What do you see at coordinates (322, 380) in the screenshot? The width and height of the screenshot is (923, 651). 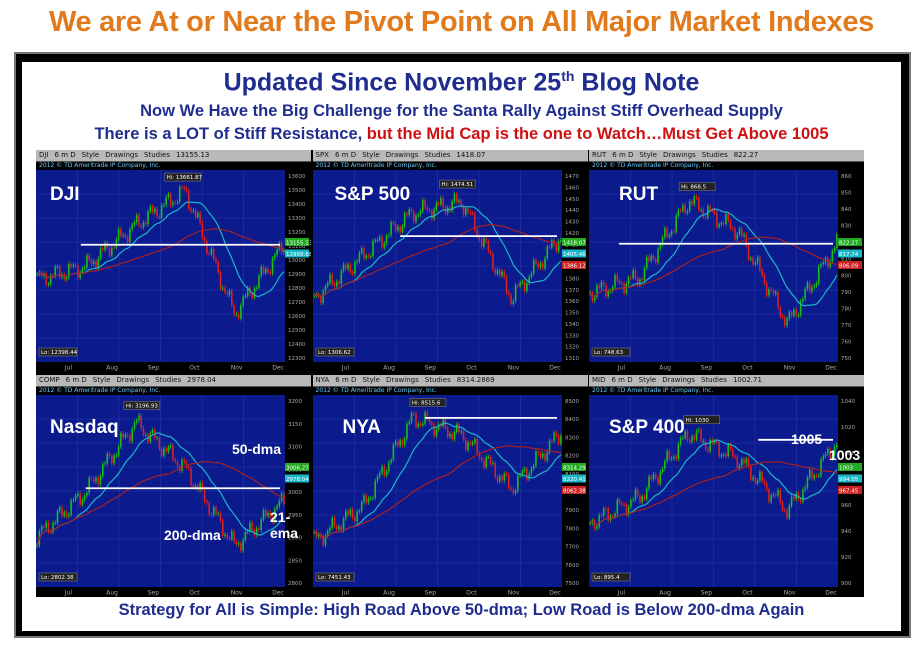 I see `toolbar-item: NYA` at bounding box center [322, 380].